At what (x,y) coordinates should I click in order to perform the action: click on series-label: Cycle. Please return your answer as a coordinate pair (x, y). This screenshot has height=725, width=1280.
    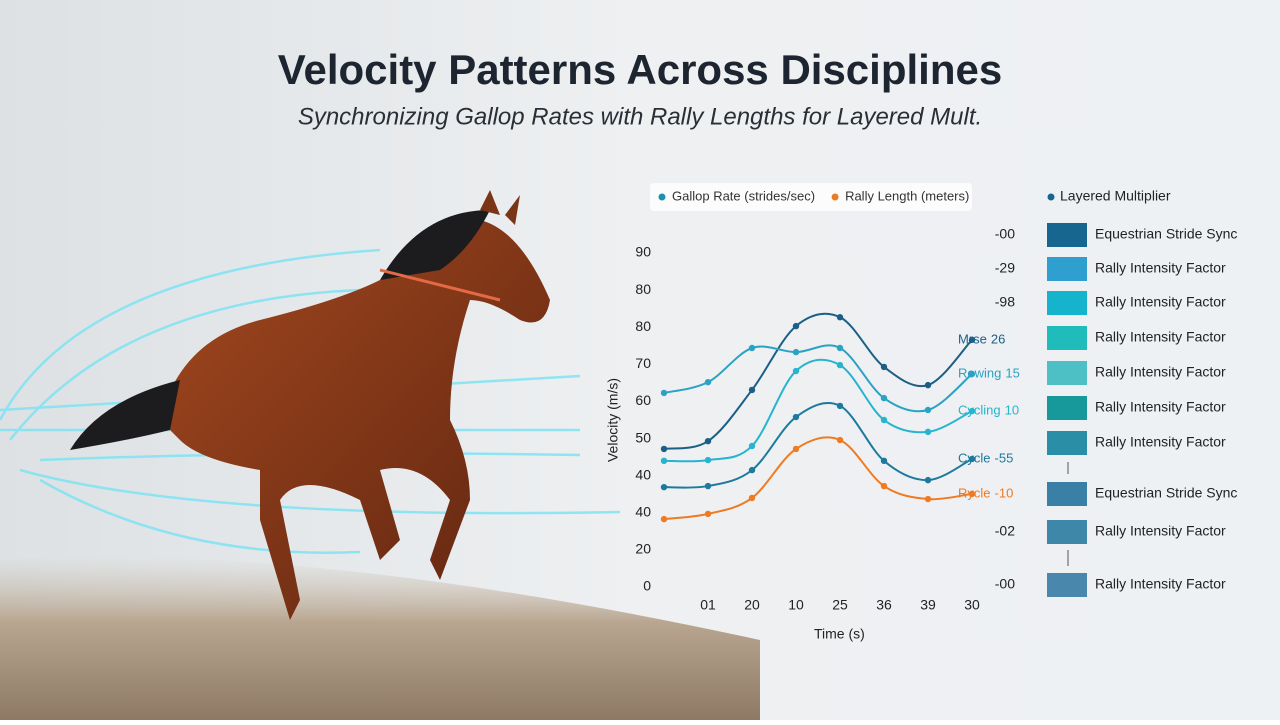
    Looking at the image, I should click on (974, 457).